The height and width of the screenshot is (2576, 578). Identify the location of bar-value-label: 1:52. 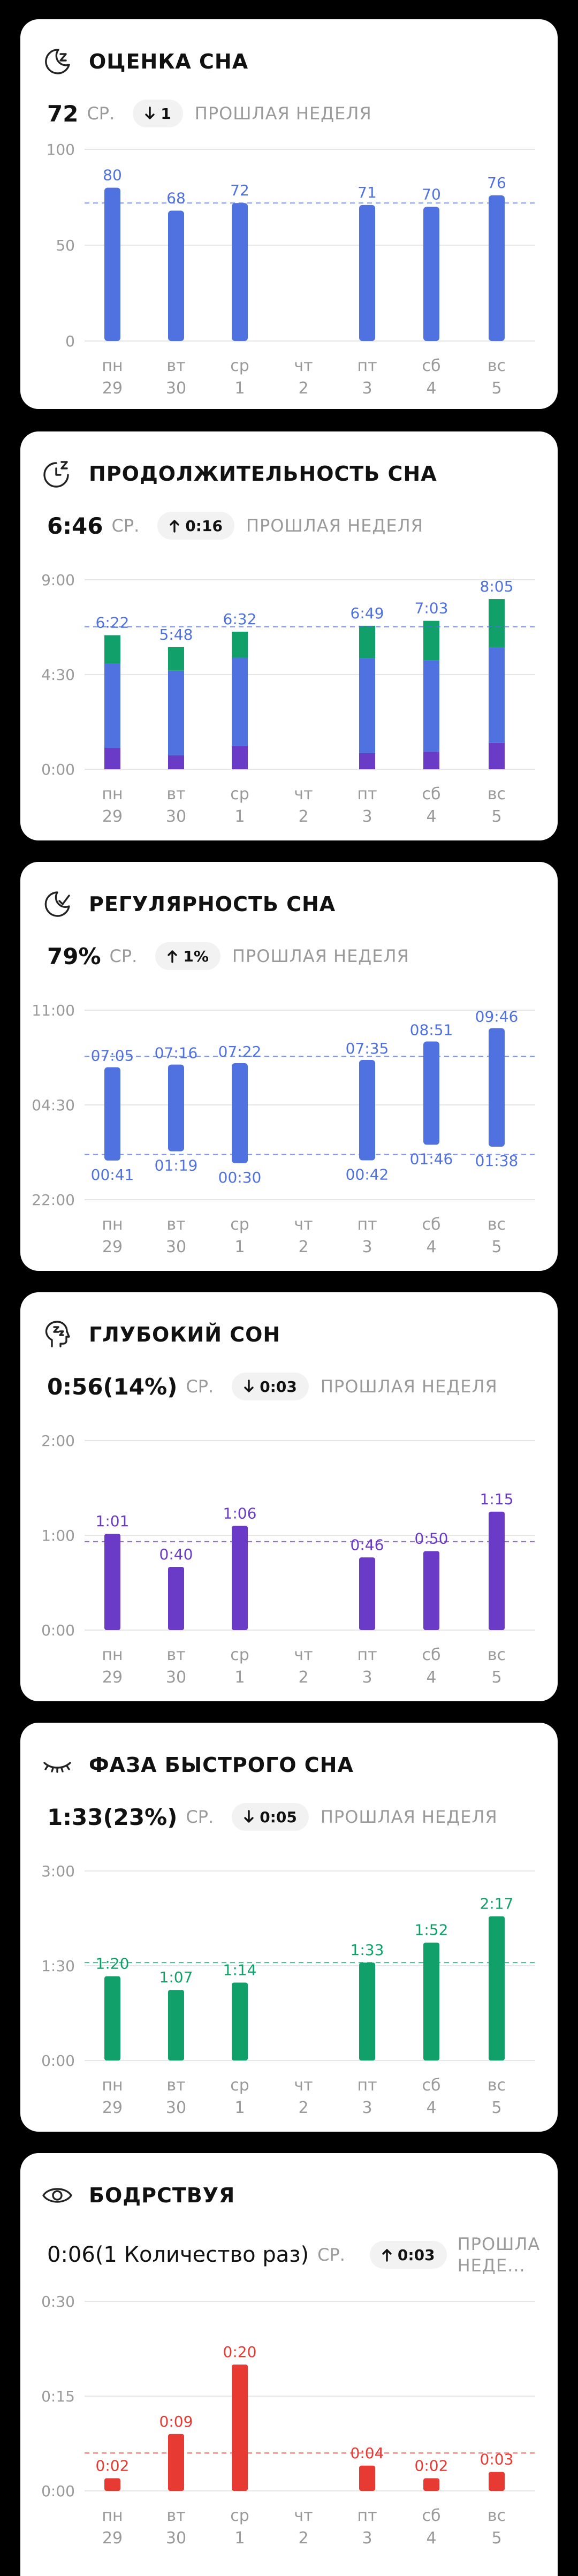
(431, 1930).